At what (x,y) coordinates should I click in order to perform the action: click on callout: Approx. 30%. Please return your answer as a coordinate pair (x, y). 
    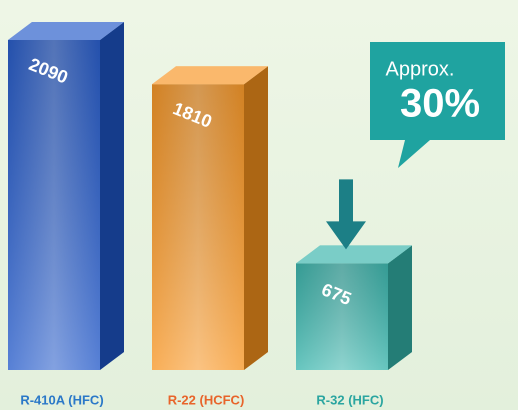
    Looking at the image, I should click on (437, 105).